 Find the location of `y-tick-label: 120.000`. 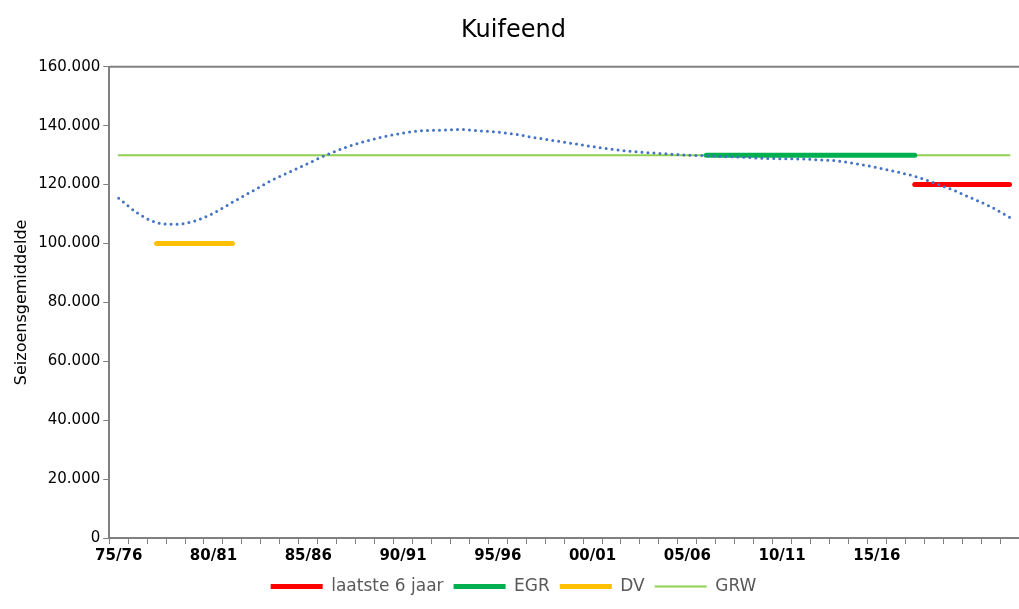

y-tick-label: 120.000 is located at coordinates (69, 183).